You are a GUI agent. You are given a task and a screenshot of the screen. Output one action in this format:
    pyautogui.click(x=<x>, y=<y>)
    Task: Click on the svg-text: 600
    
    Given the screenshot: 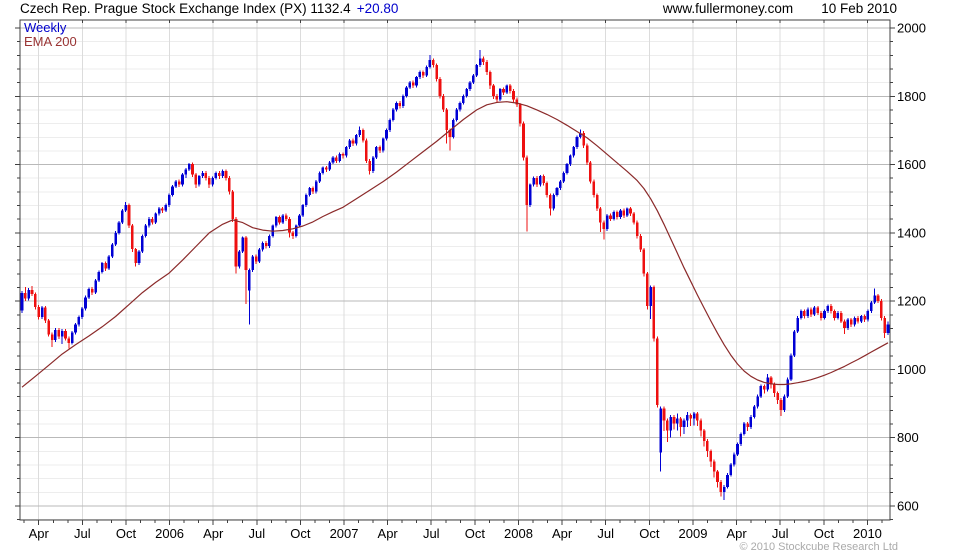 What is the action you would take?
    pyautogui.click(x=908, y=506)
    